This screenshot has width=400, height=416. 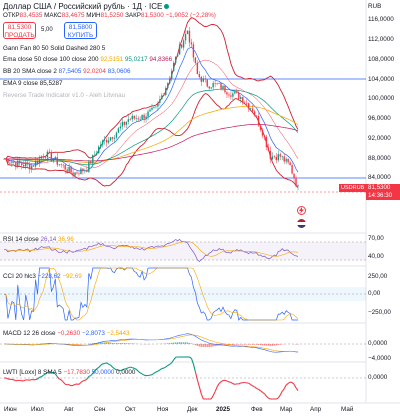 What do you see at coordinates (151, 378) in the screenshot?
I see `lwti-line` at bounding box center [151, 378].